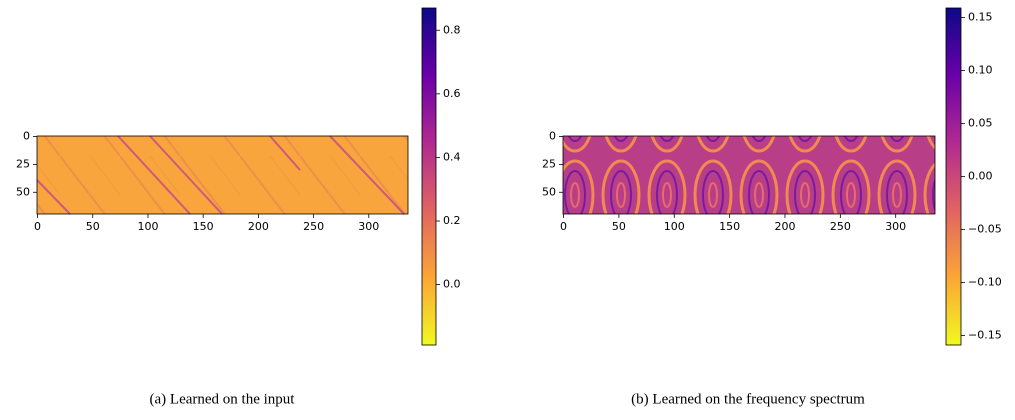  What do you see at coordinates (223, 399) in the screenshot?
I see `caption: (a) Learned on the input` at bounding box center [223, 399].